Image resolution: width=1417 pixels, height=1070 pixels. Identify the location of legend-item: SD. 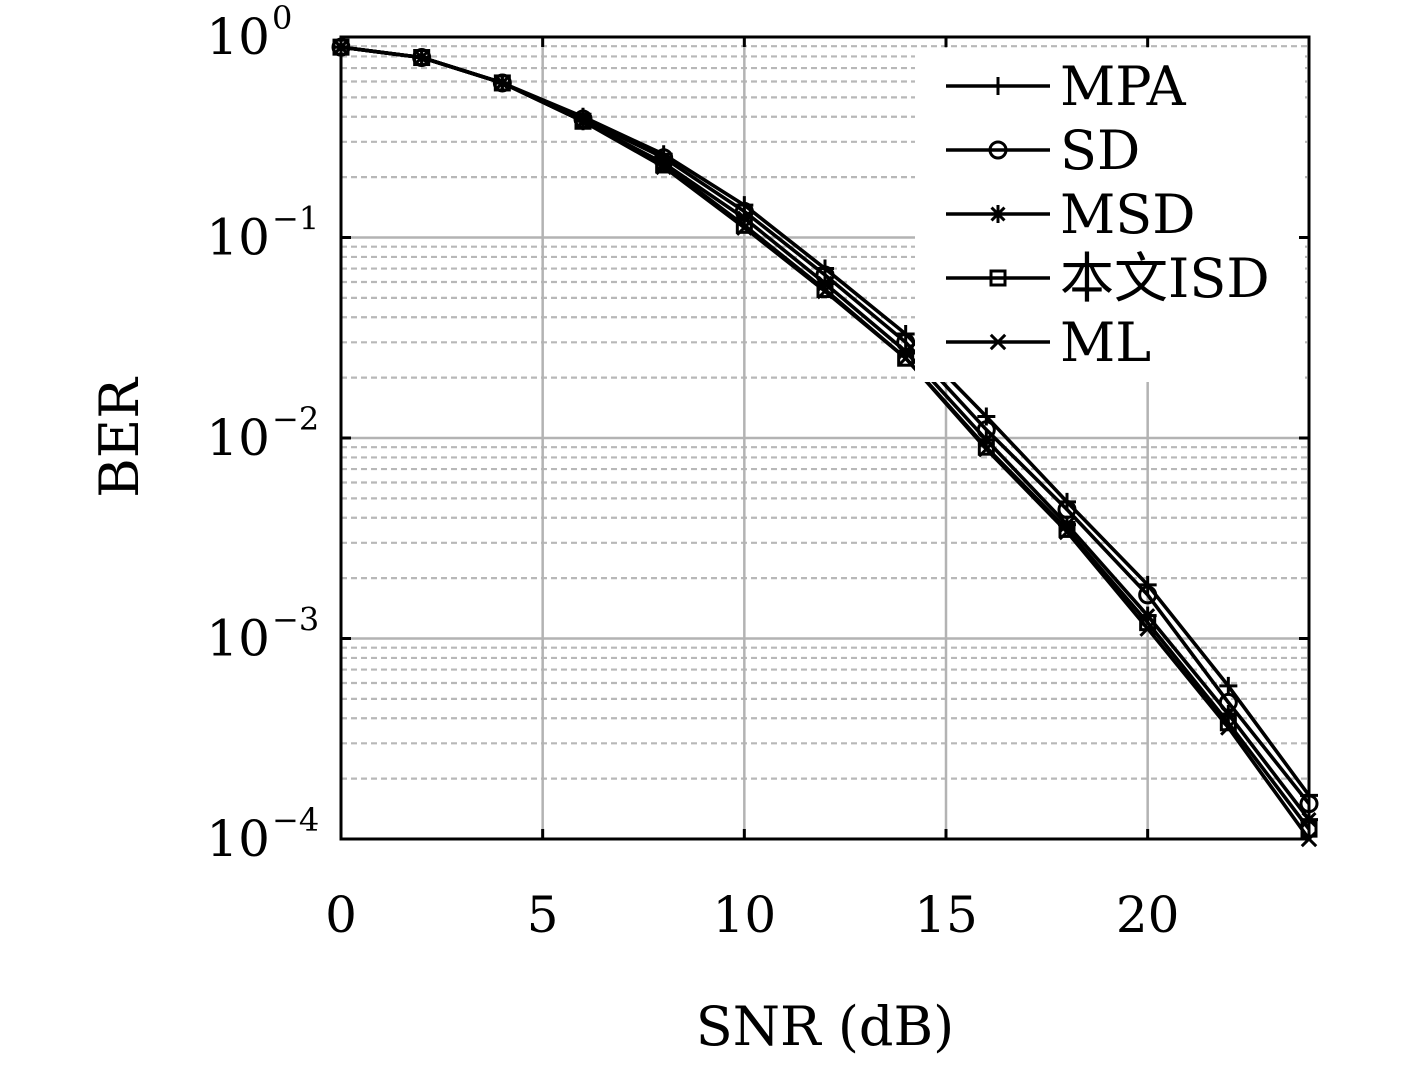
(1043, 150).